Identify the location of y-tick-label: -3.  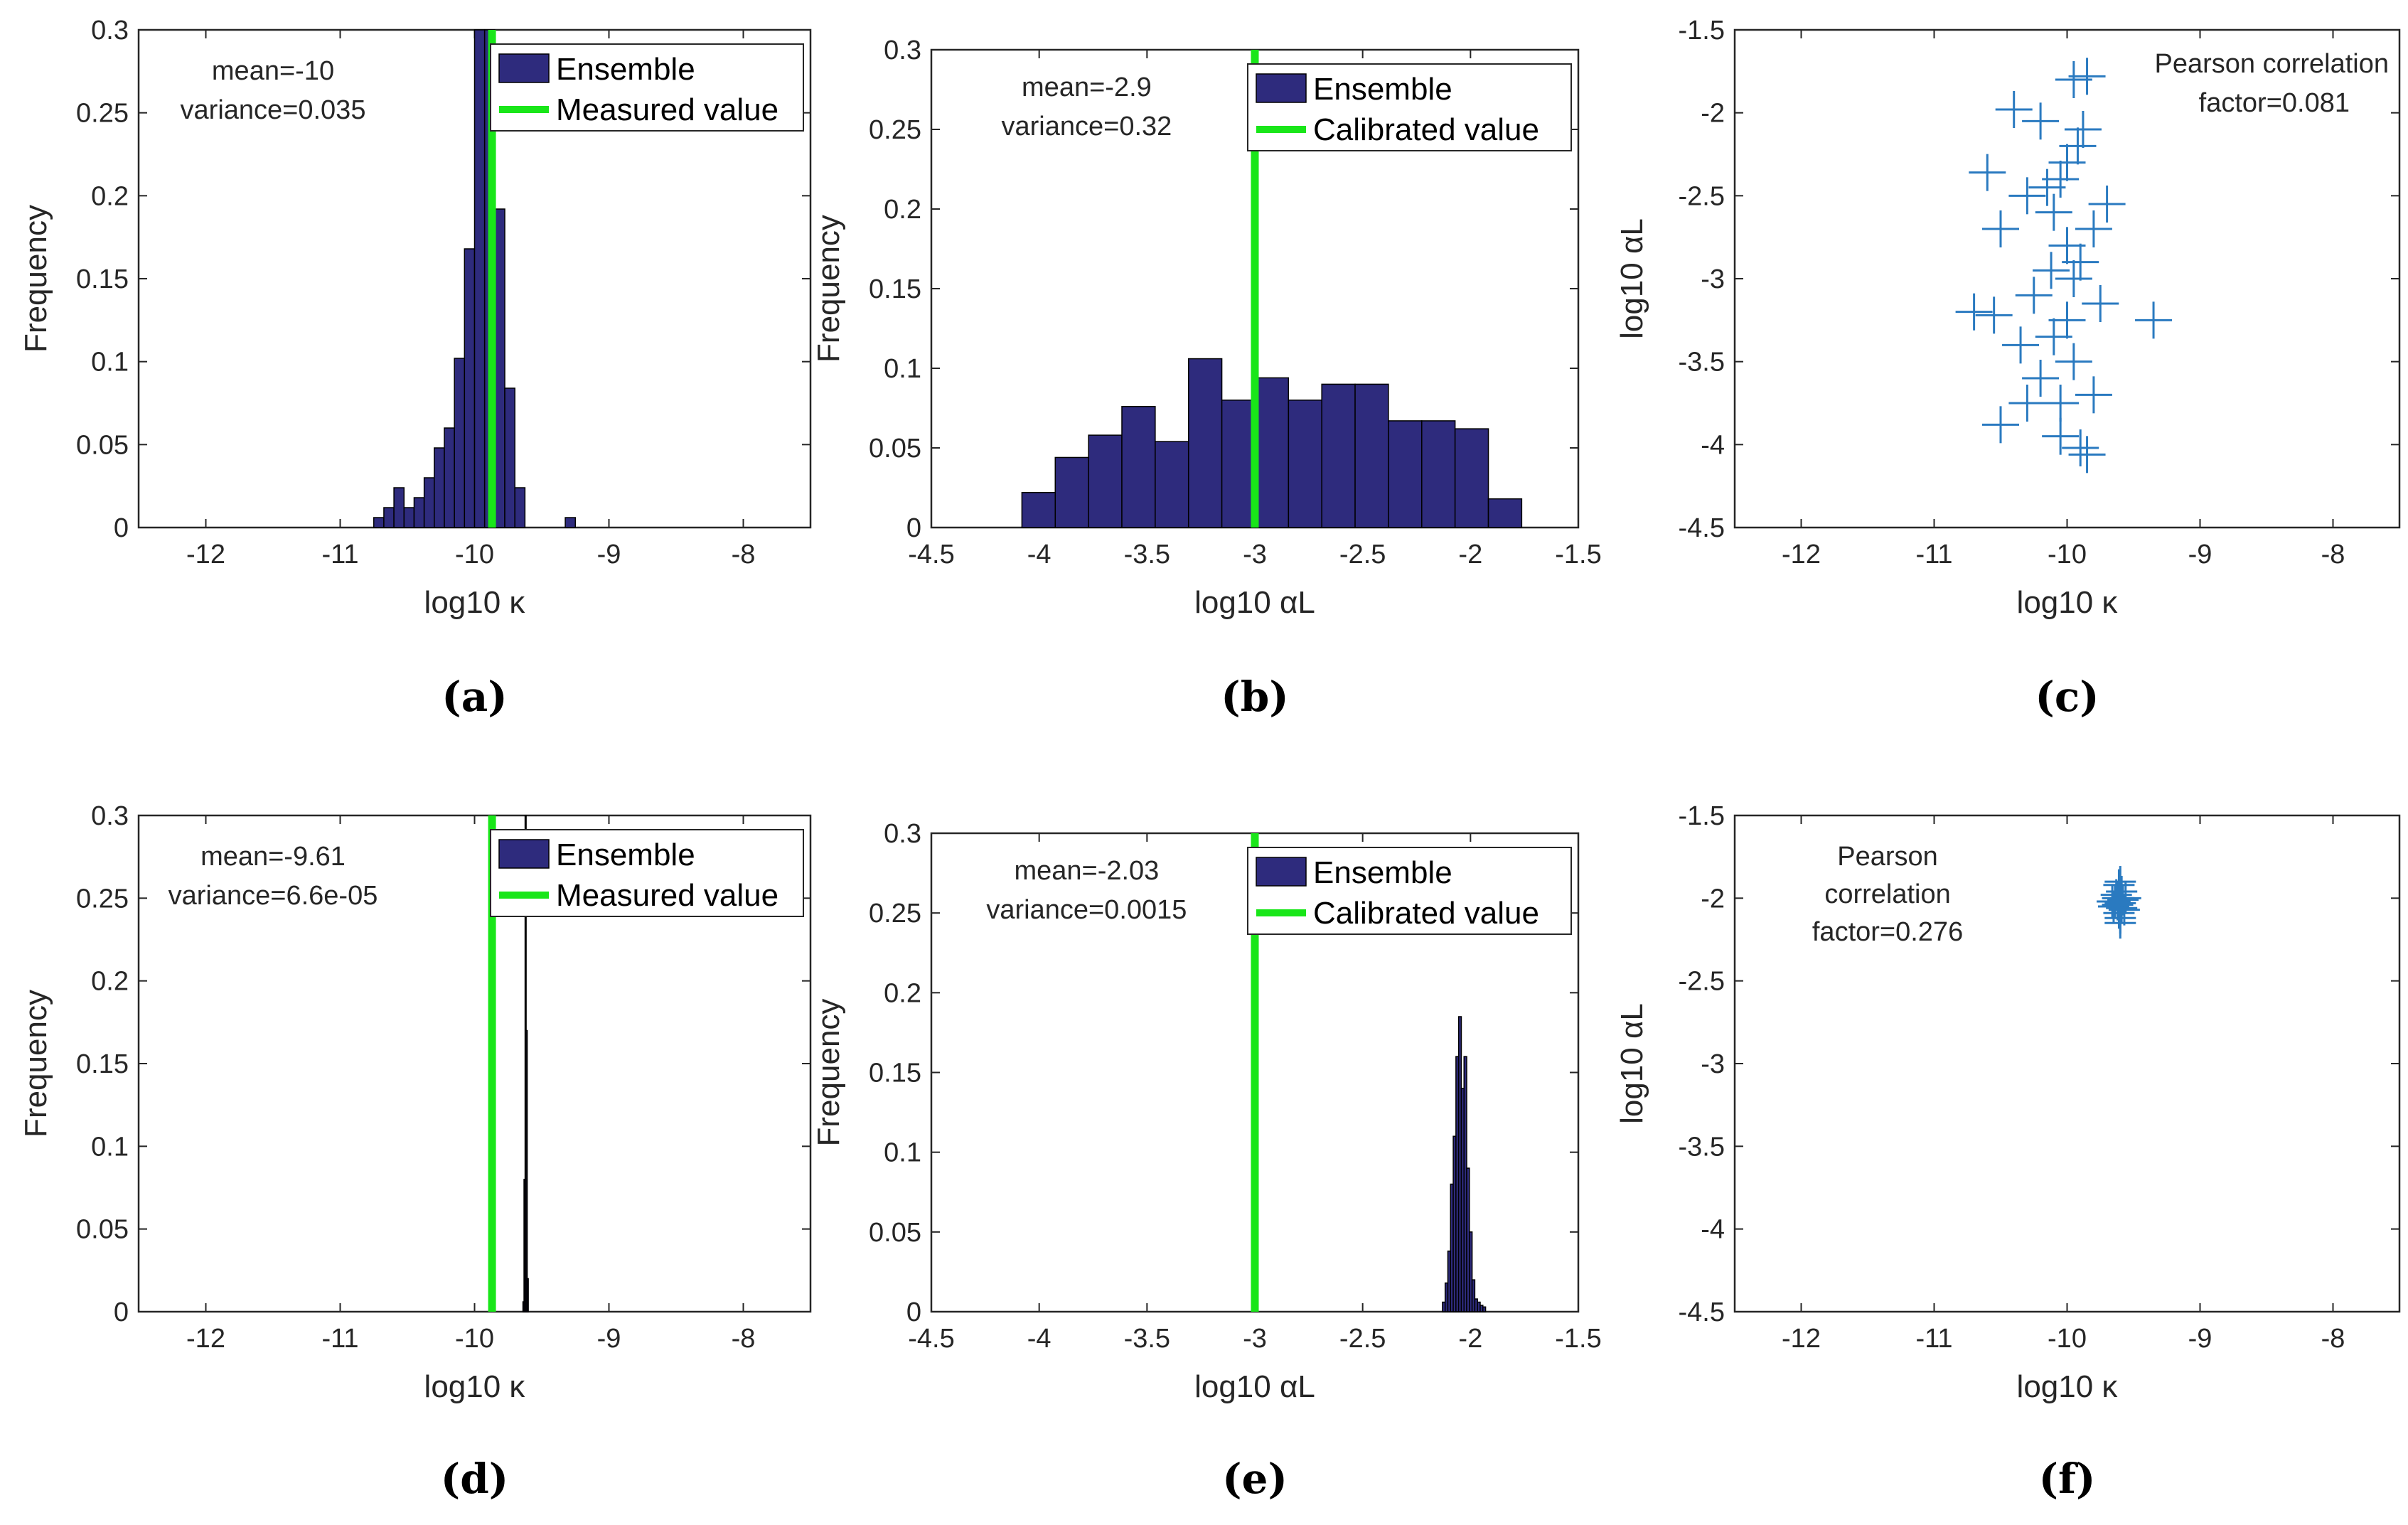
(1713, 279).